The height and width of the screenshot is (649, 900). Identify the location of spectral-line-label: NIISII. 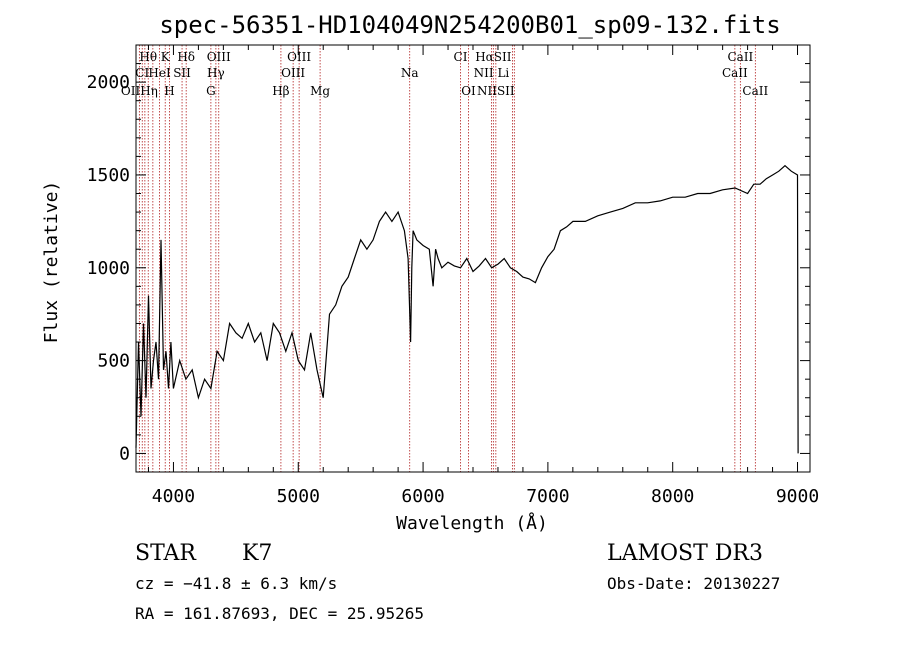
(496, 91).